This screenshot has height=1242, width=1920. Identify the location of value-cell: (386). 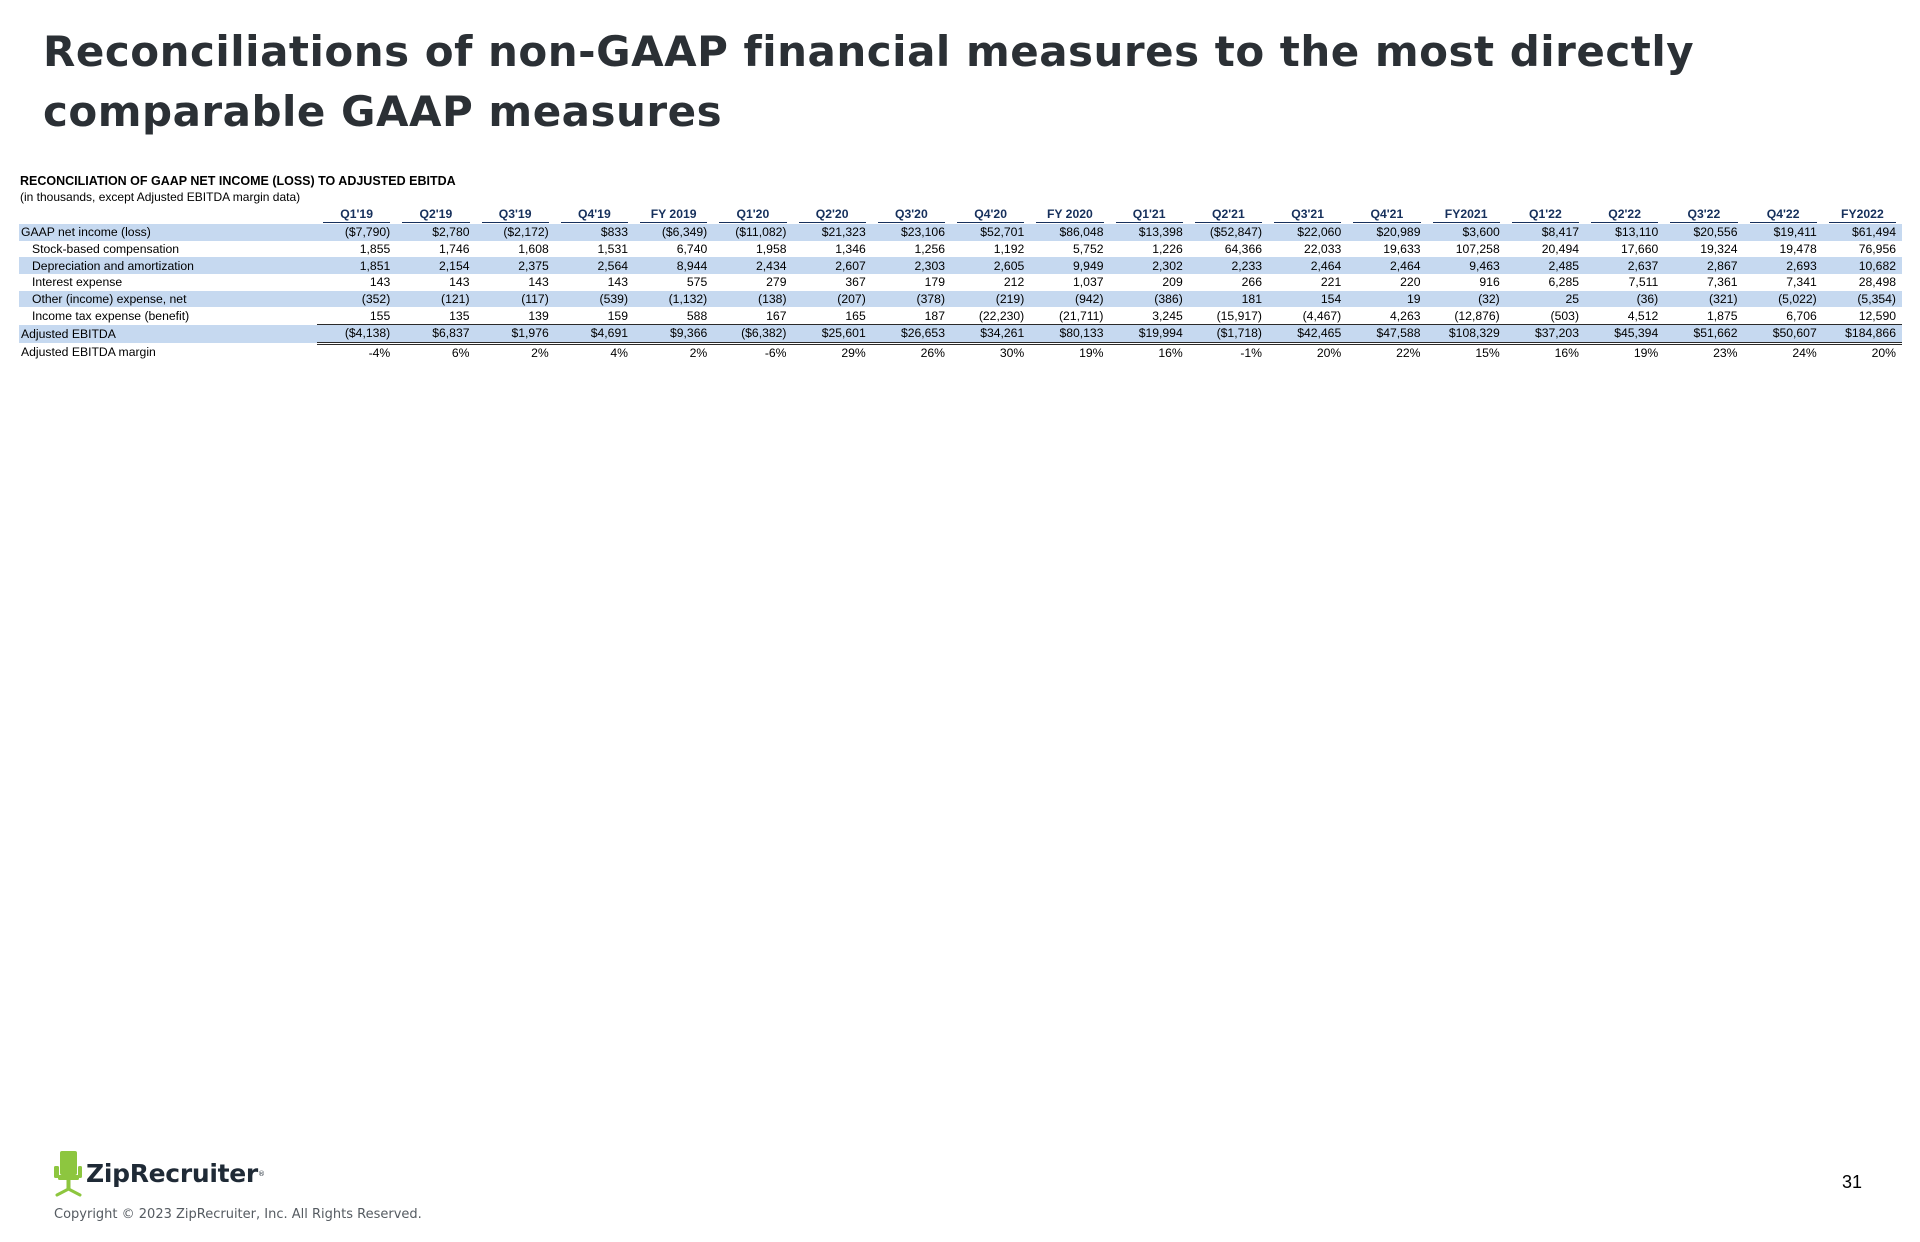
(1149, 299).